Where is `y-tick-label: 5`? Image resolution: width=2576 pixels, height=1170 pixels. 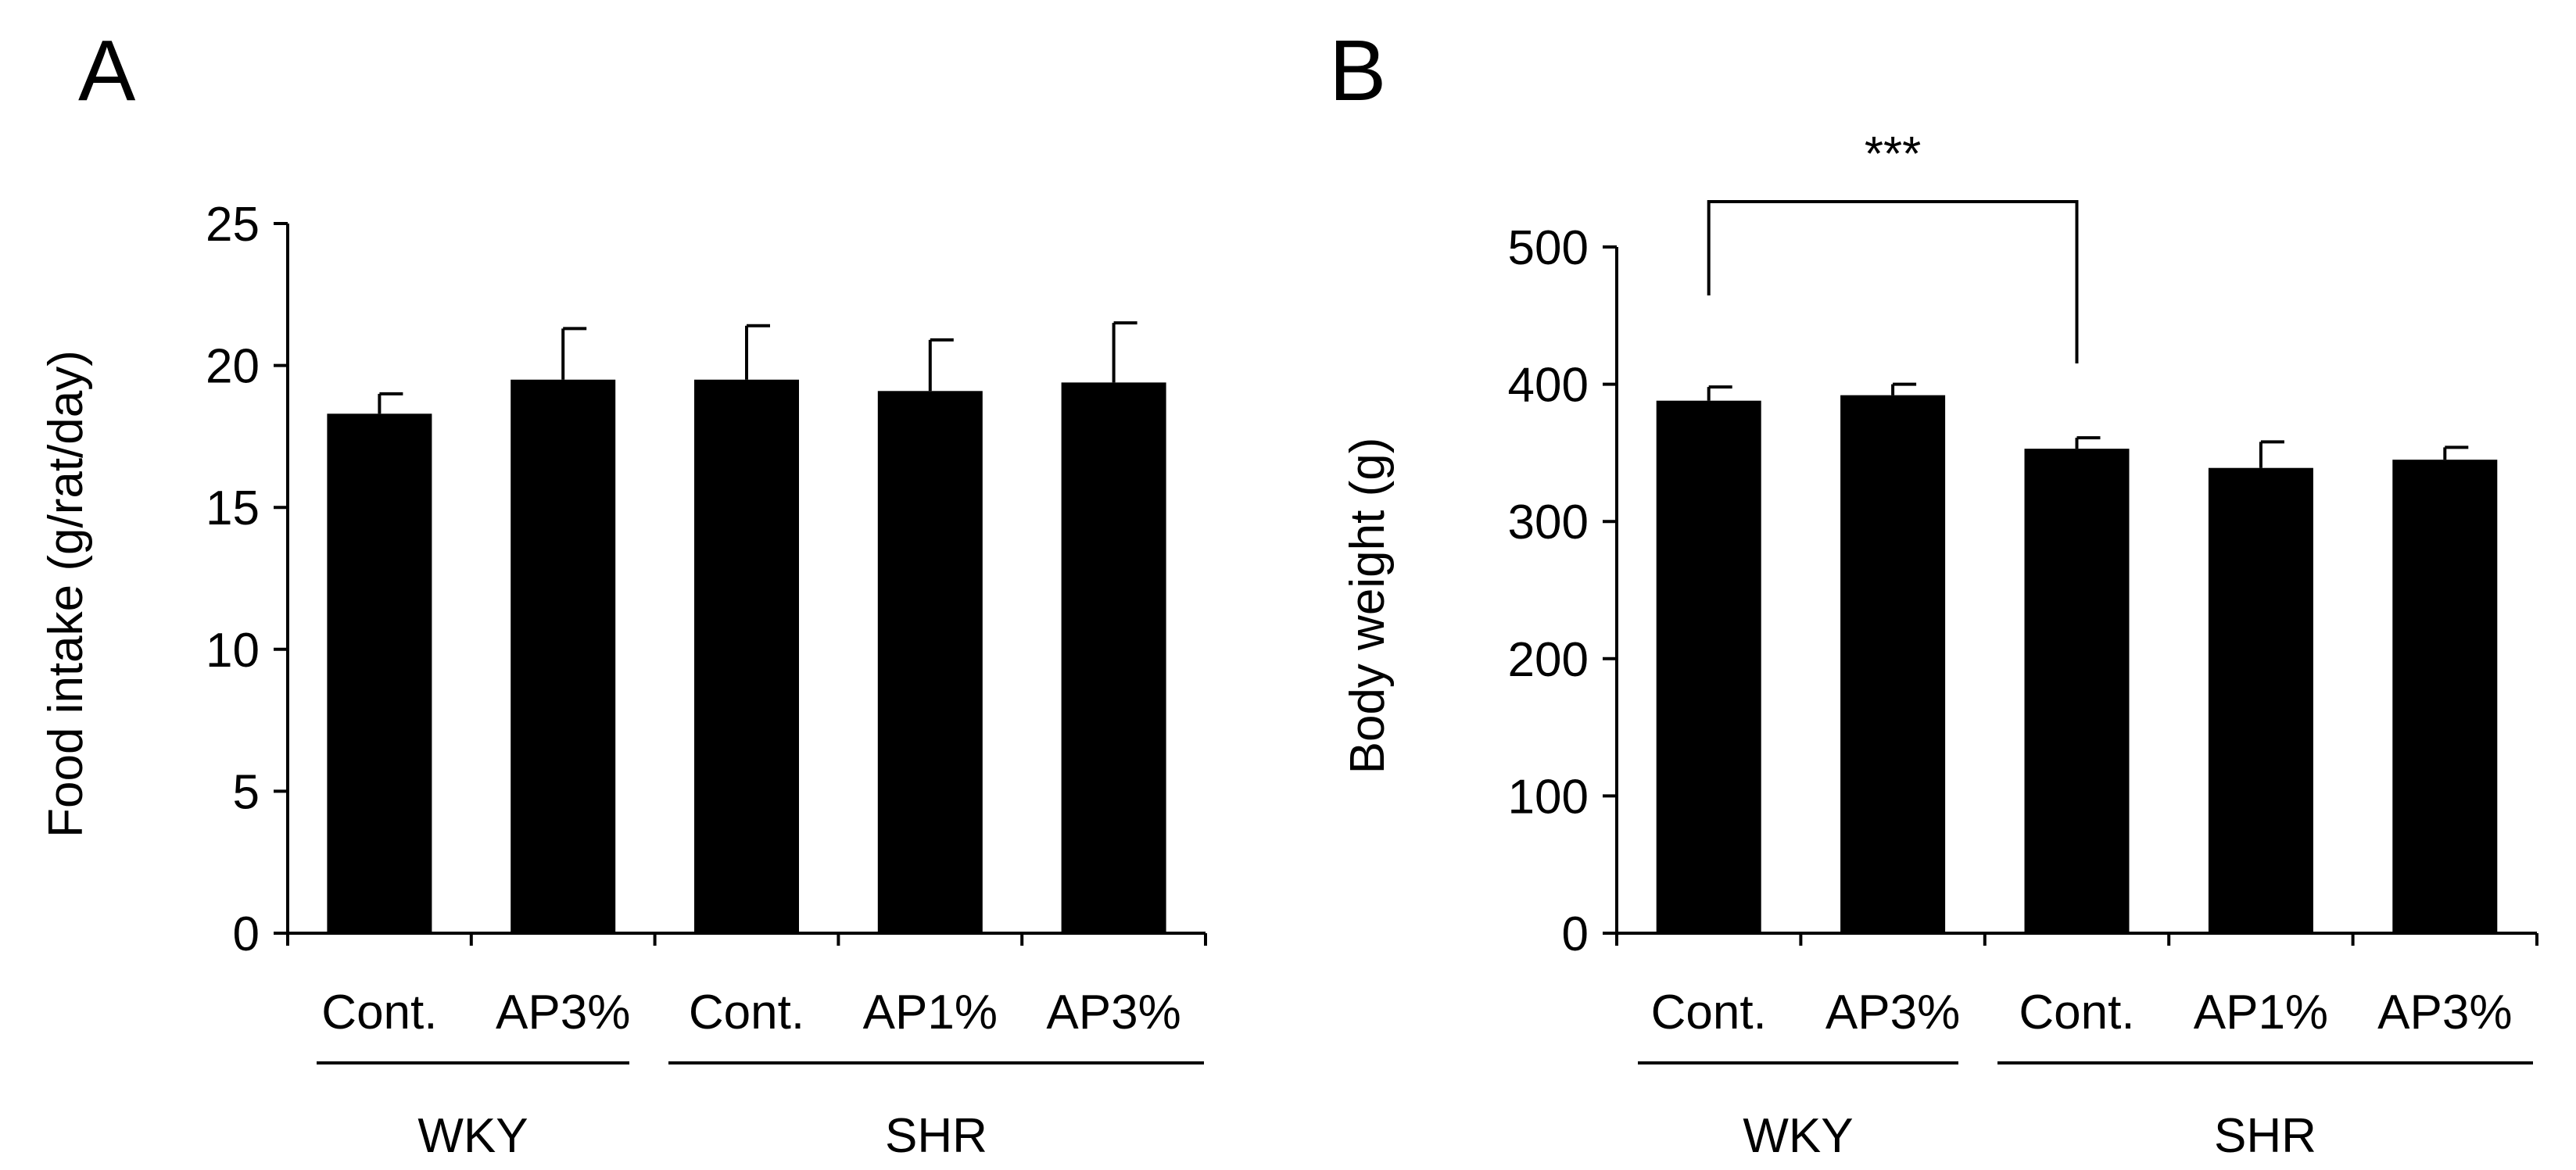 y-tick-label: 5 is located at coordinates (247, 792).